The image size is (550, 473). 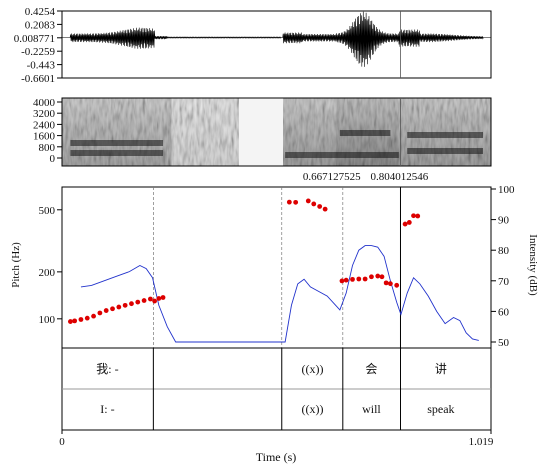 What do you see at coordinates (44, 114) in the screenshot?
I see `spectrogram-y-tick-label: 3200` at bounding box center [44, 114].